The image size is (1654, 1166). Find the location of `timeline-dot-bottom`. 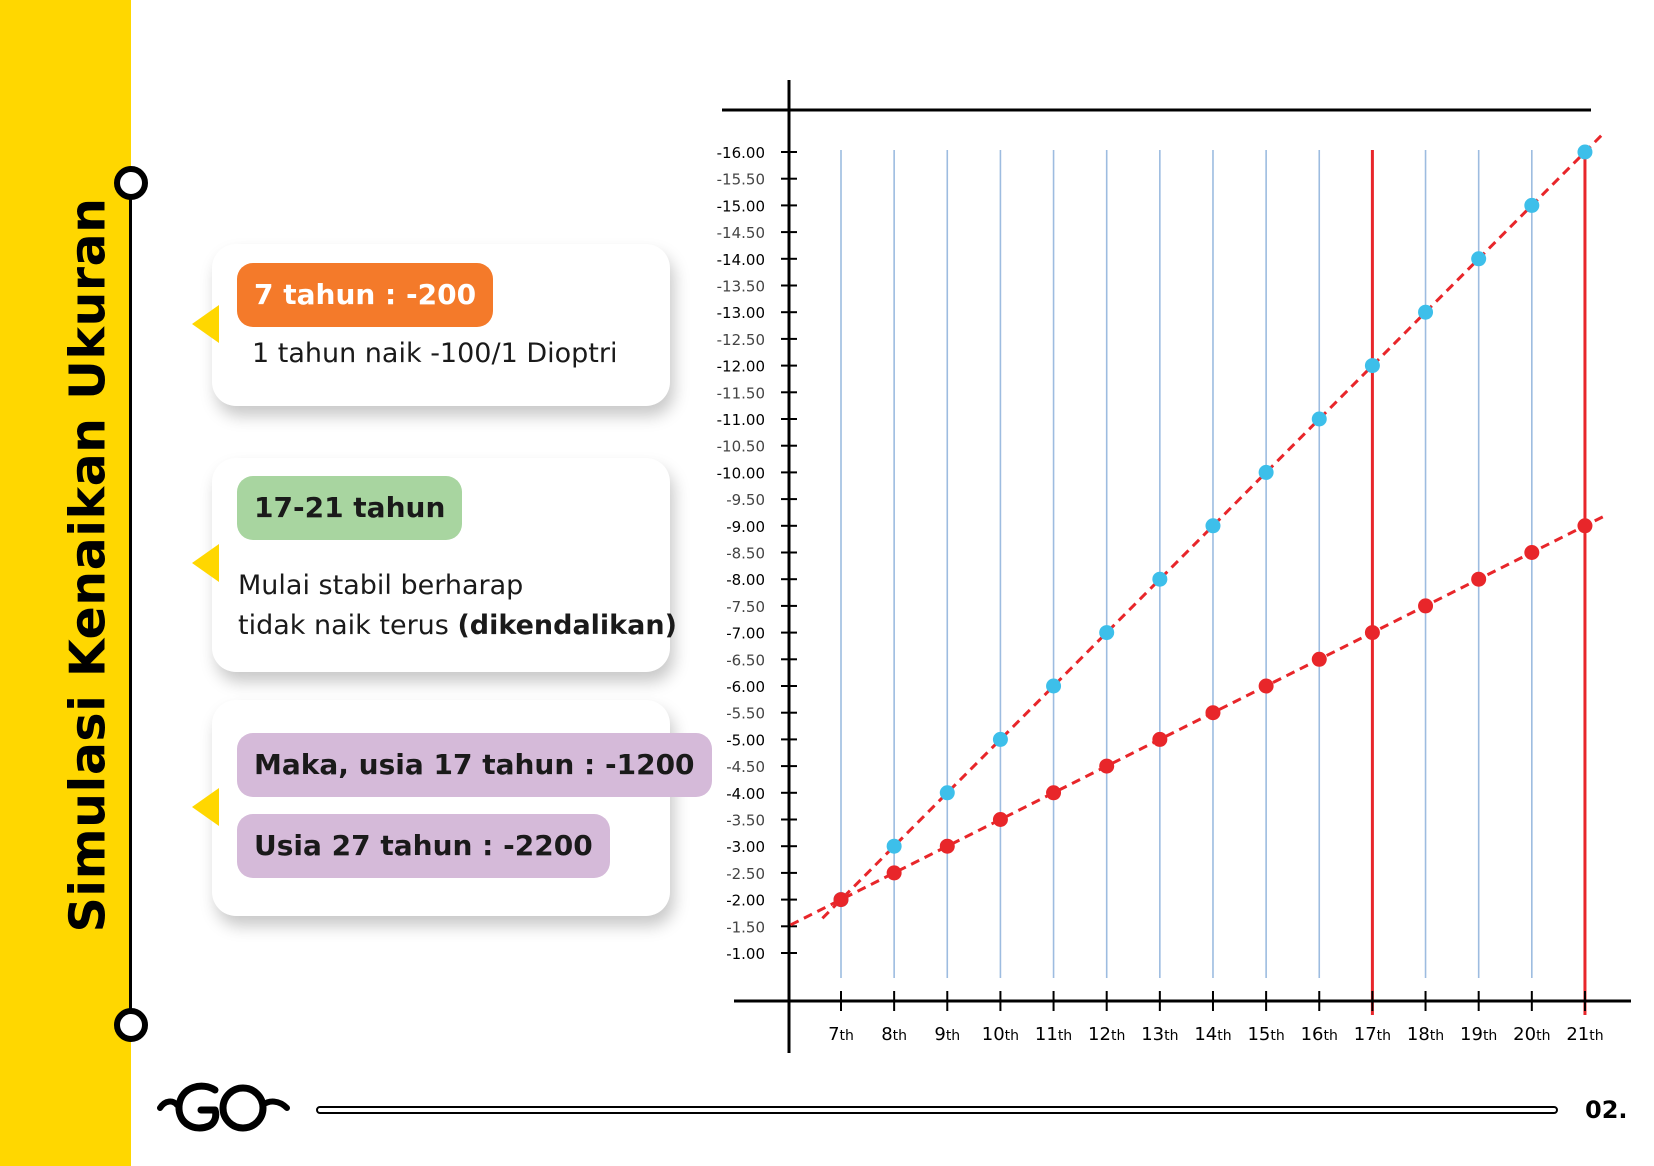

timeline-dot-bottom is located at coordinates (131, 1025).